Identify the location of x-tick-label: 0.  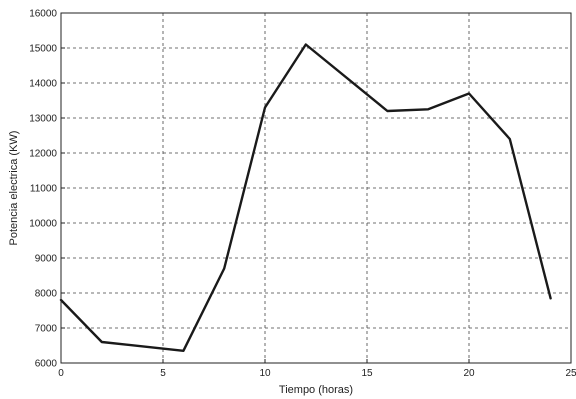
(61, 373).